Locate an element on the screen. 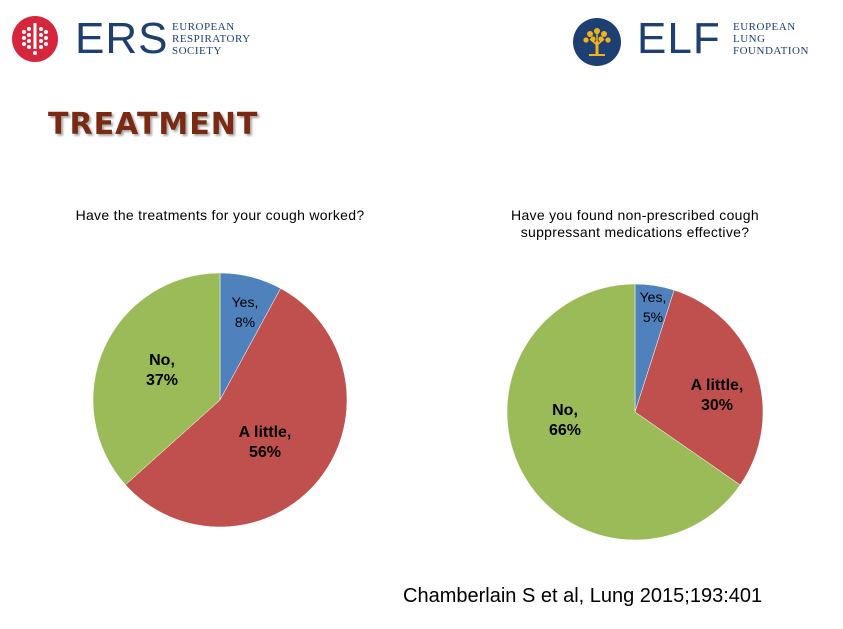  elf-logo-subtitle: EUROPEAN LUNG FOUNDATION is located at coordinates (771, 39).